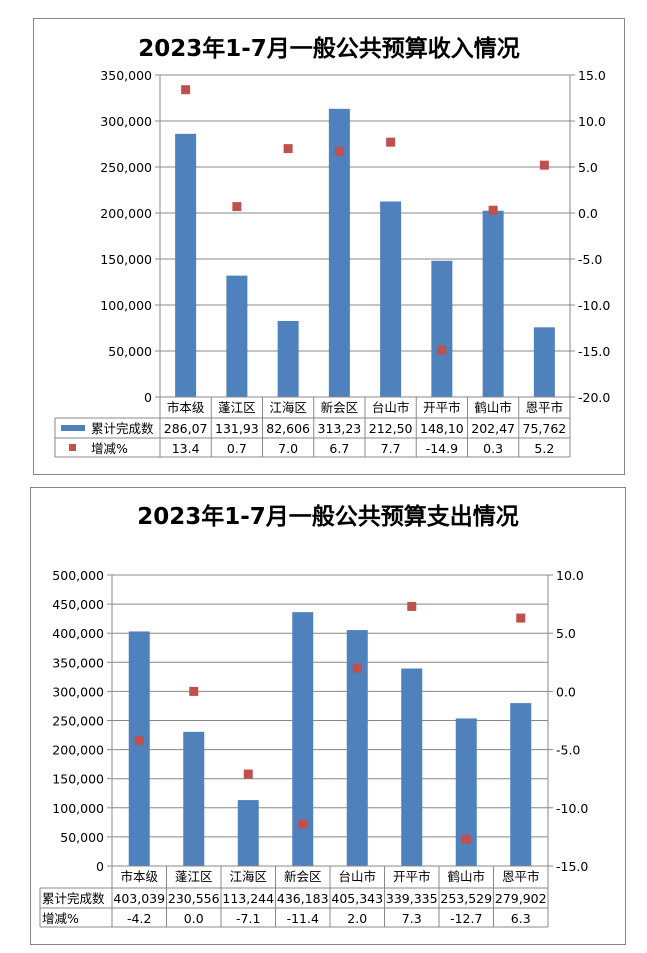  Describe the element at coordinates (357, 918) in the screenshot. I see `table-cell-percent: 2.0` at that location.